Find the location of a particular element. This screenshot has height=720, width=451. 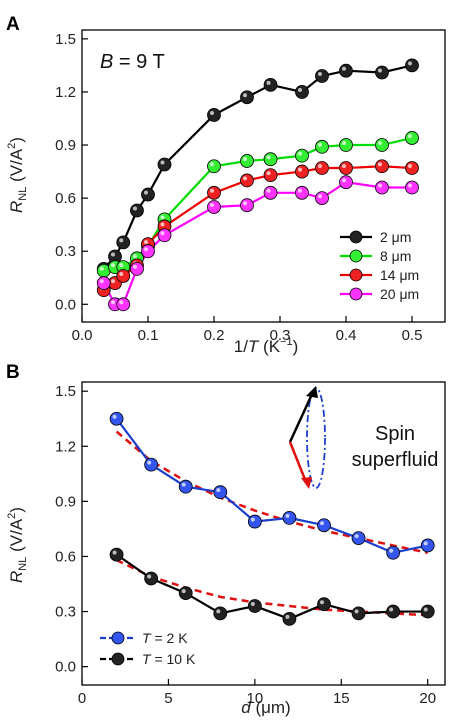

x-tick-label: 0.5 is located at coordinates (412, 335).